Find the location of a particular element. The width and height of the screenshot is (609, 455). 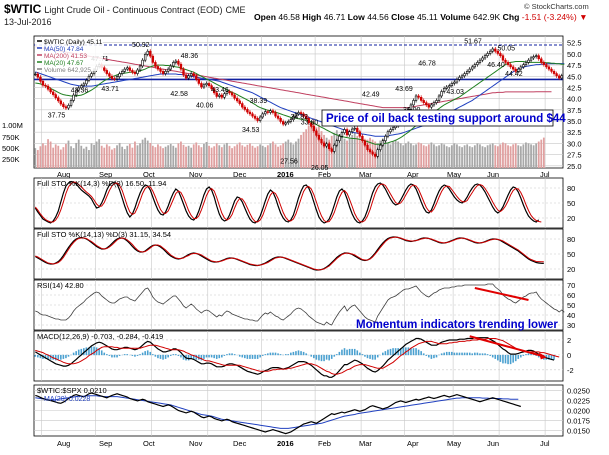

volume-value: 642.9K is located at coordinates (487, 17).